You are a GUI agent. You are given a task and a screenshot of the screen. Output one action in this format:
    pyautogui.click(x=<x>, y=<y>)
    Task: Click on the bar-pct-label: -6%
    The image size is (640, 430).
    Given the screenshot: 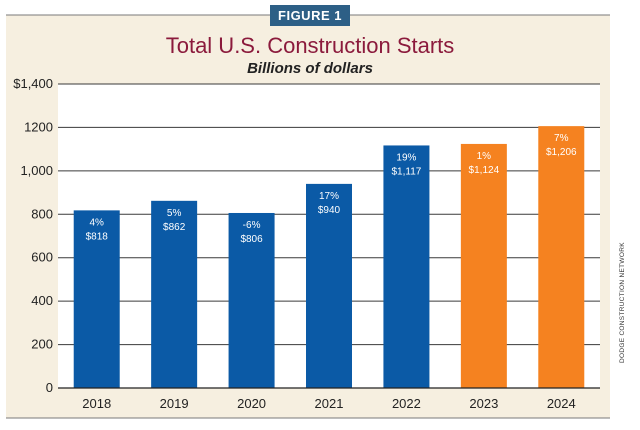 What is the action you would take?
    pyautogui.click(x=252, y=225)
    